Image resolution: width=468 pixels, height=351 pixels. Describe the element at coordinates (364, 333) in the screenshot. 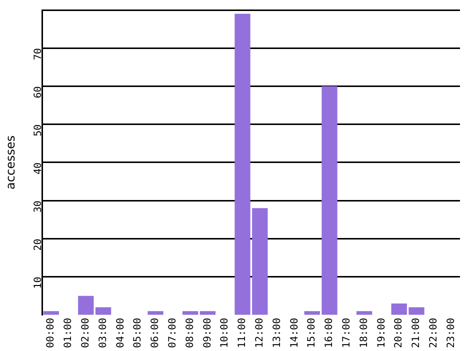

I see `x-tick-label: 18:00` at that location.